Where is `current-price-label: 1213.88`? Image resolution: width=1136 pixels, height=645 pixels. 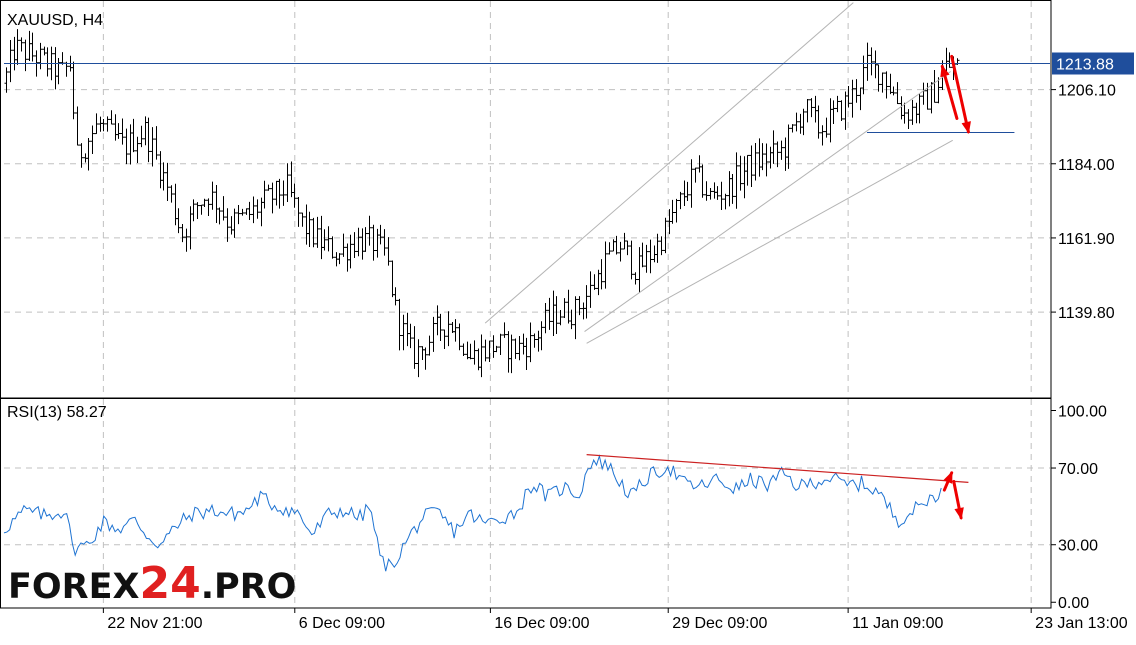 current-price-label: 1213.88 is located at coordinates (1085, 65).